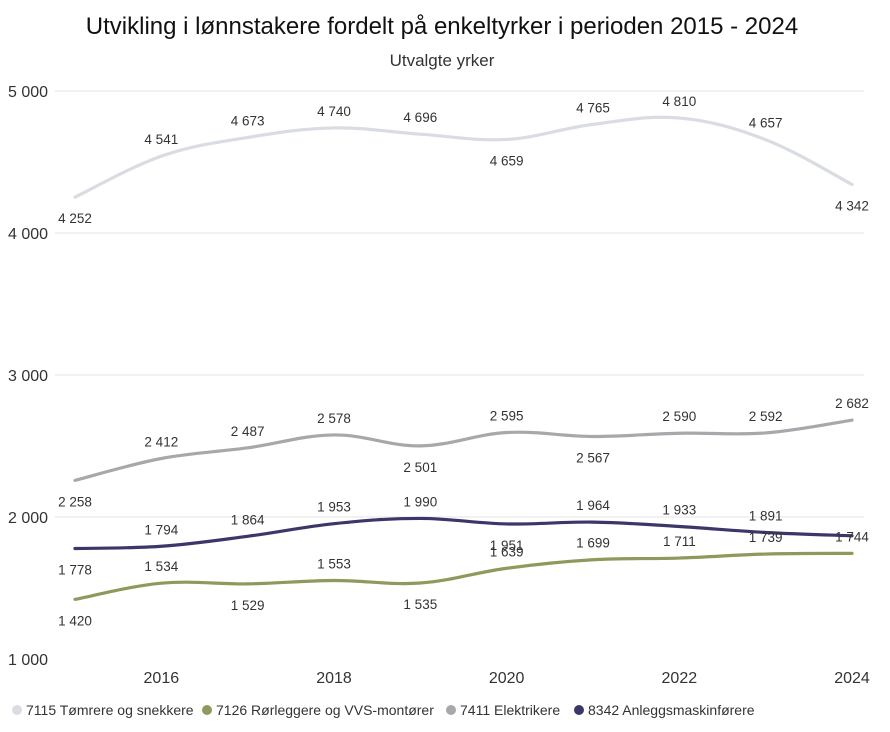 The height and width of the screenshot is (732, 890). What do you see at coordinates (248, 519) in the screenshot?
I see `data-label: 1 864` at bounding box center [248, 519].